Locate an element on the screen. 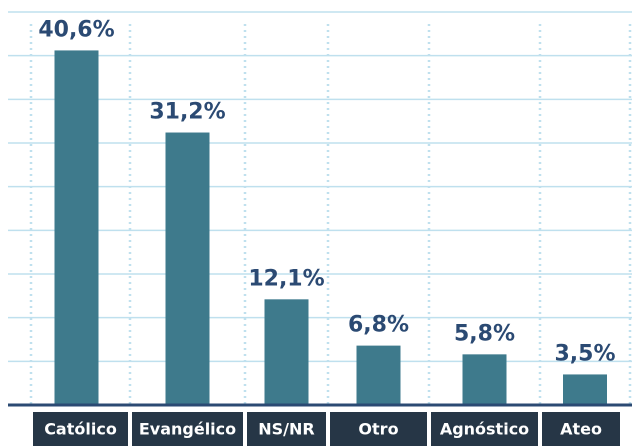 The width and height of the screenshot is (635, 446). value-label: 6,8% is located at coordinates (378, 325).